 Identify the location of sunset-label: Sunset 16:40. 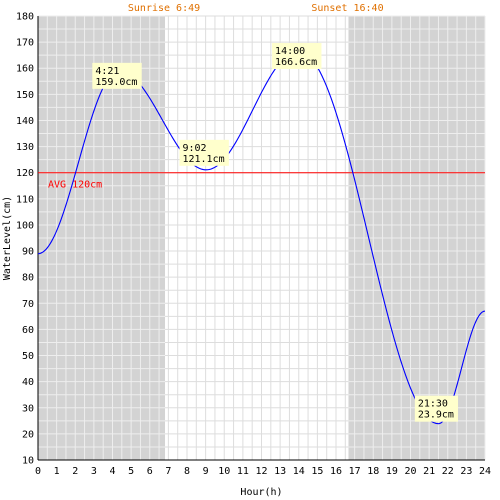
(347, 8).